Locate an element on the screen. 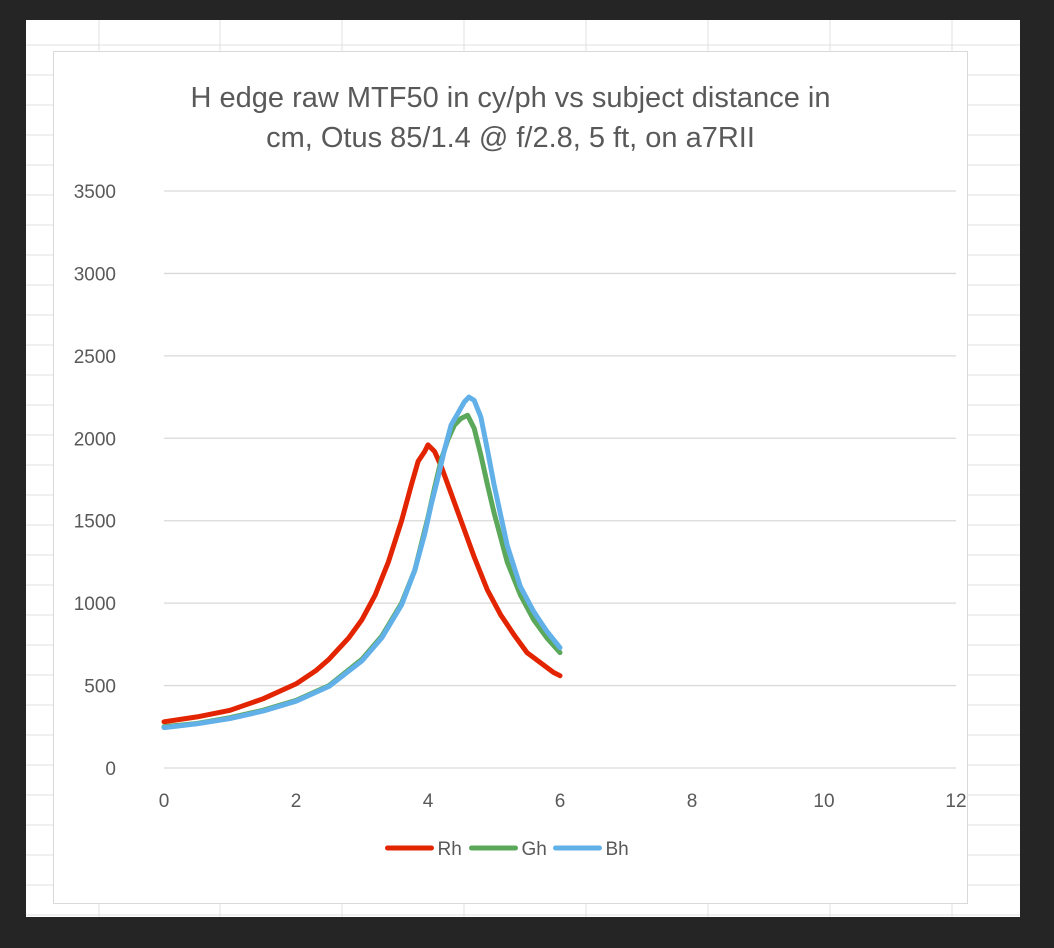 The height and width of the screenshot is (948, 1054). y-tick-label: 2000 is located at coordinates (95, 439).